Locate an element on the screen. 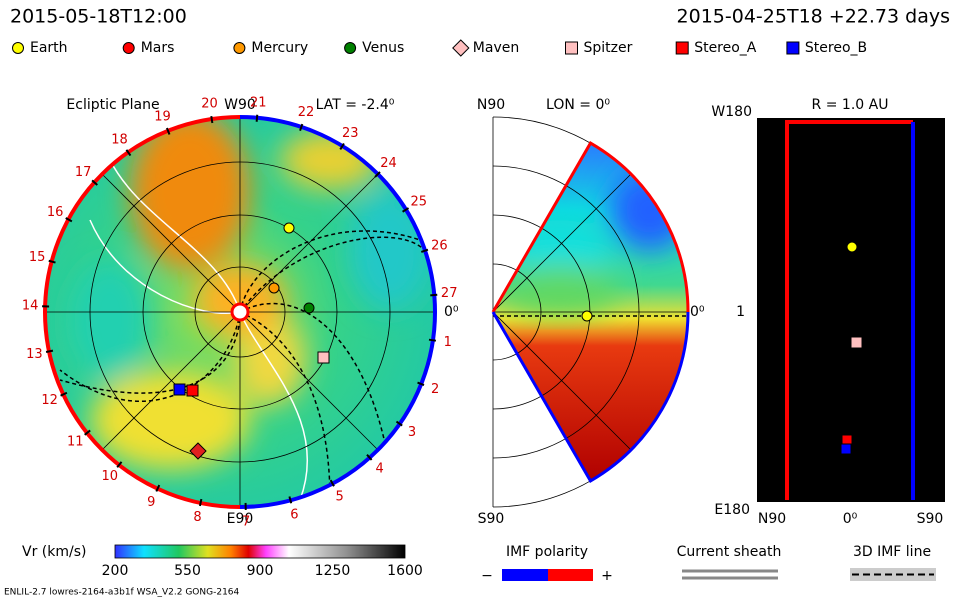 This screenshot has width=960, height=600. ecliptic-lat: LAT = -2.4⁰ is located at coordinates (355, 105).